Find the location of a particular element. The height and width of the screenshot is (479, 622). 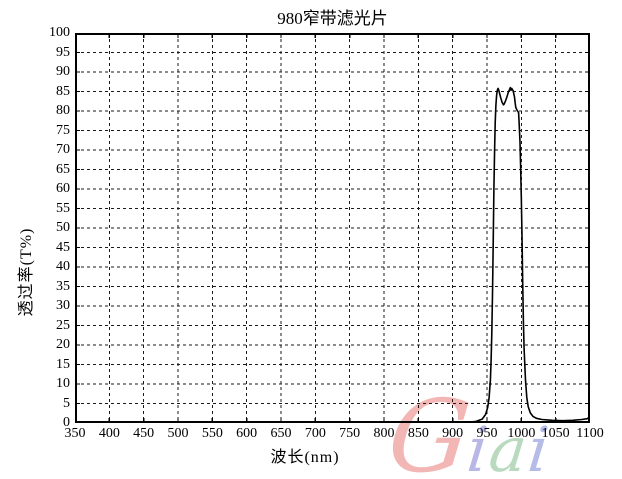

y-tick-label: 0 is located at coordinates (66, 422).